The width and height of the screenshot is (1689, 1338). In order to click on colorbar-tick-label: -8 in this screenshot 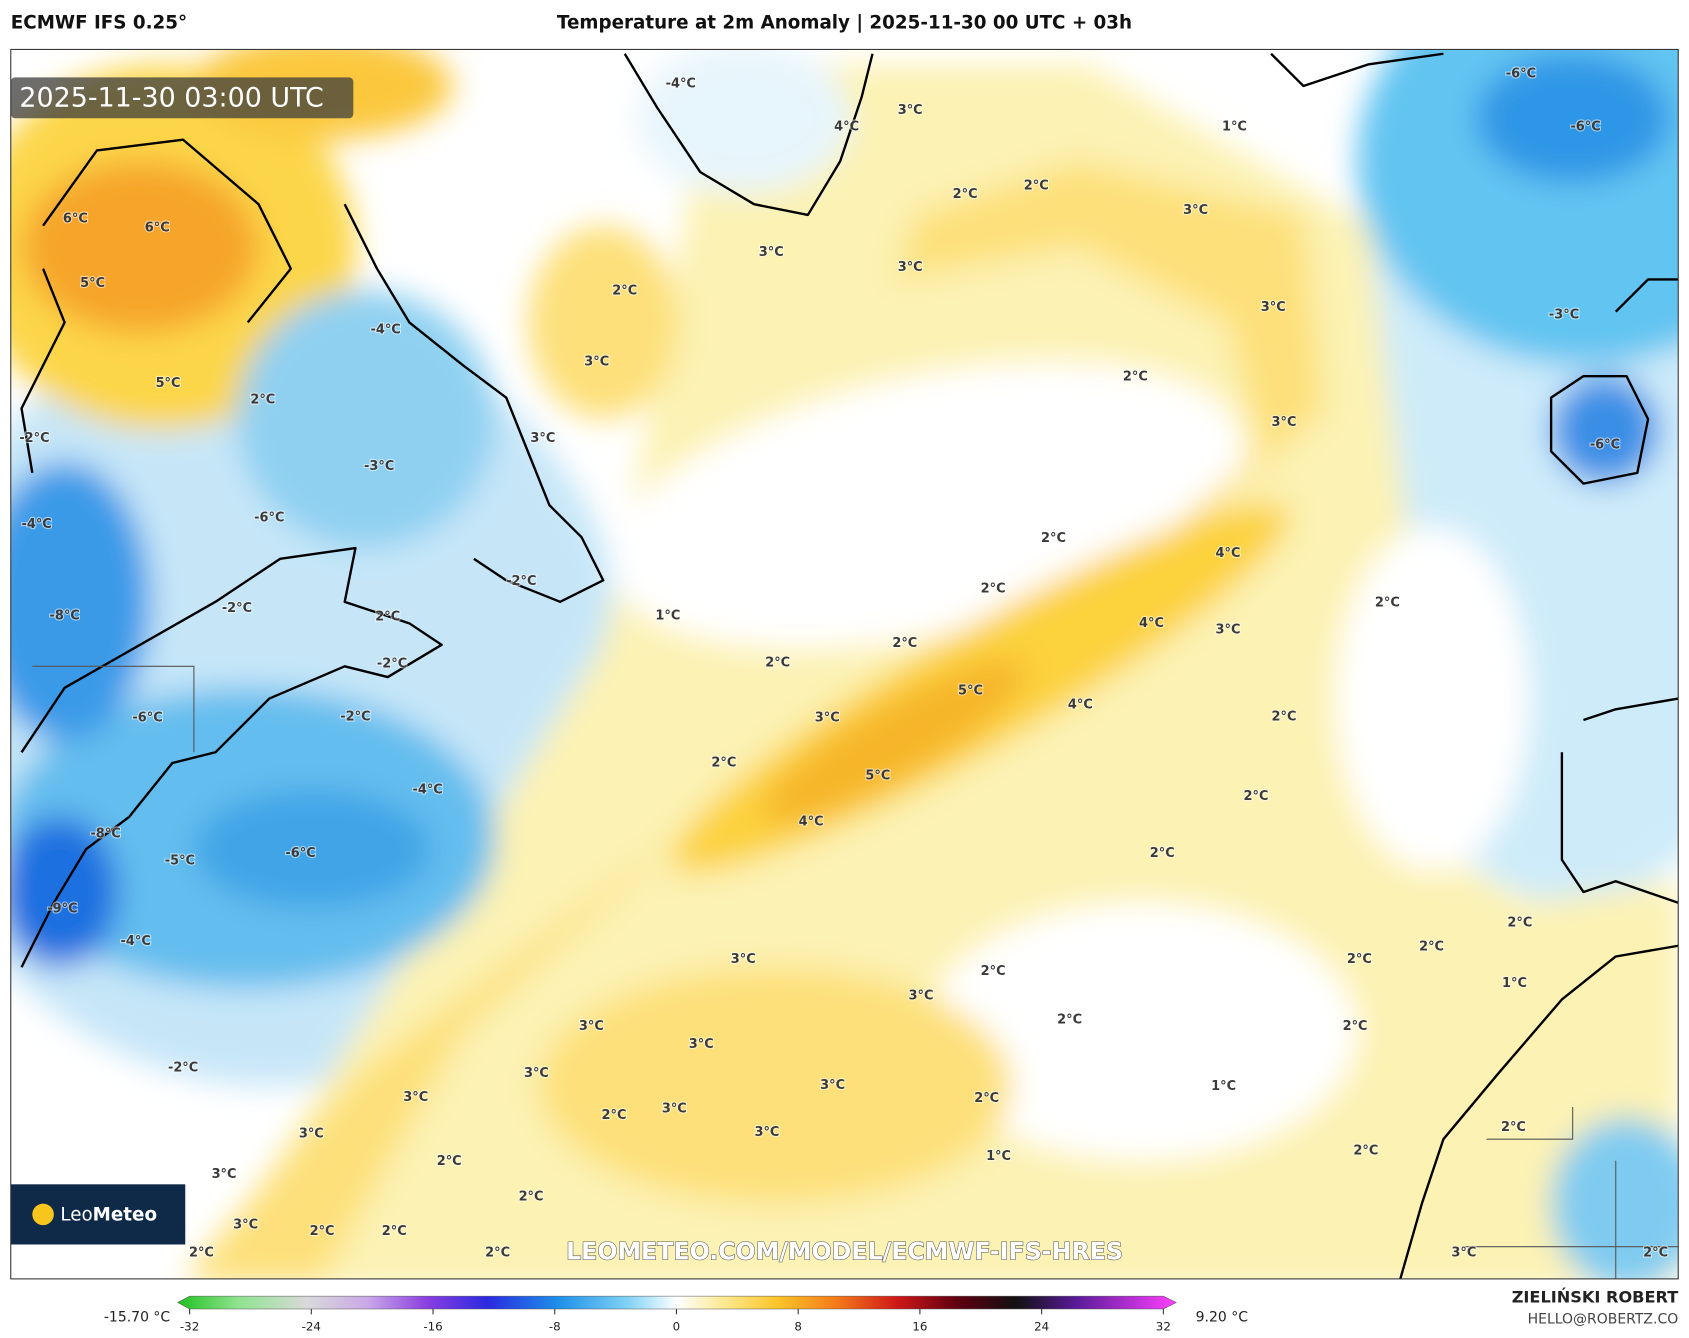, I will do `click(555, 1327)`.